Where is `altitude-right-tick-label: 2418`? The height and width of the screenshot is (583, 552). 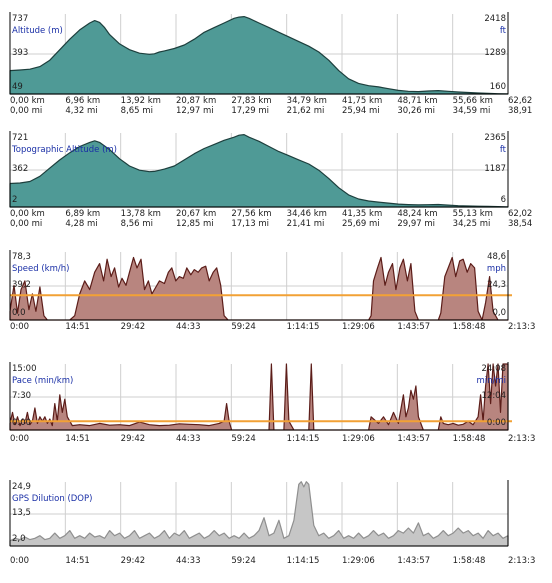 altitude-right-tick-label: 2418 is located at coordinates (495, 19).